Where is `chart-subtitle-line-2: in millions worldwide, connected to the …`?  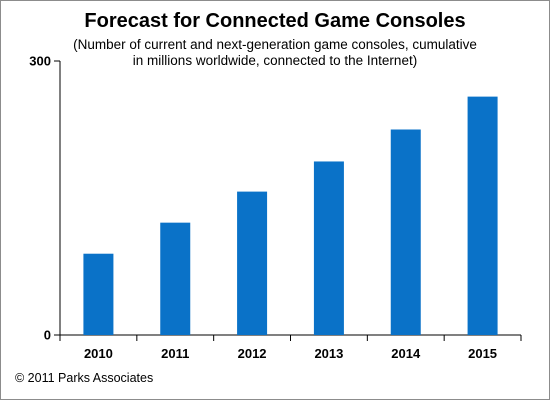
chart-subtitle-line-2: in millions worldwide, connected to the … is located at coordinates (275, 60).